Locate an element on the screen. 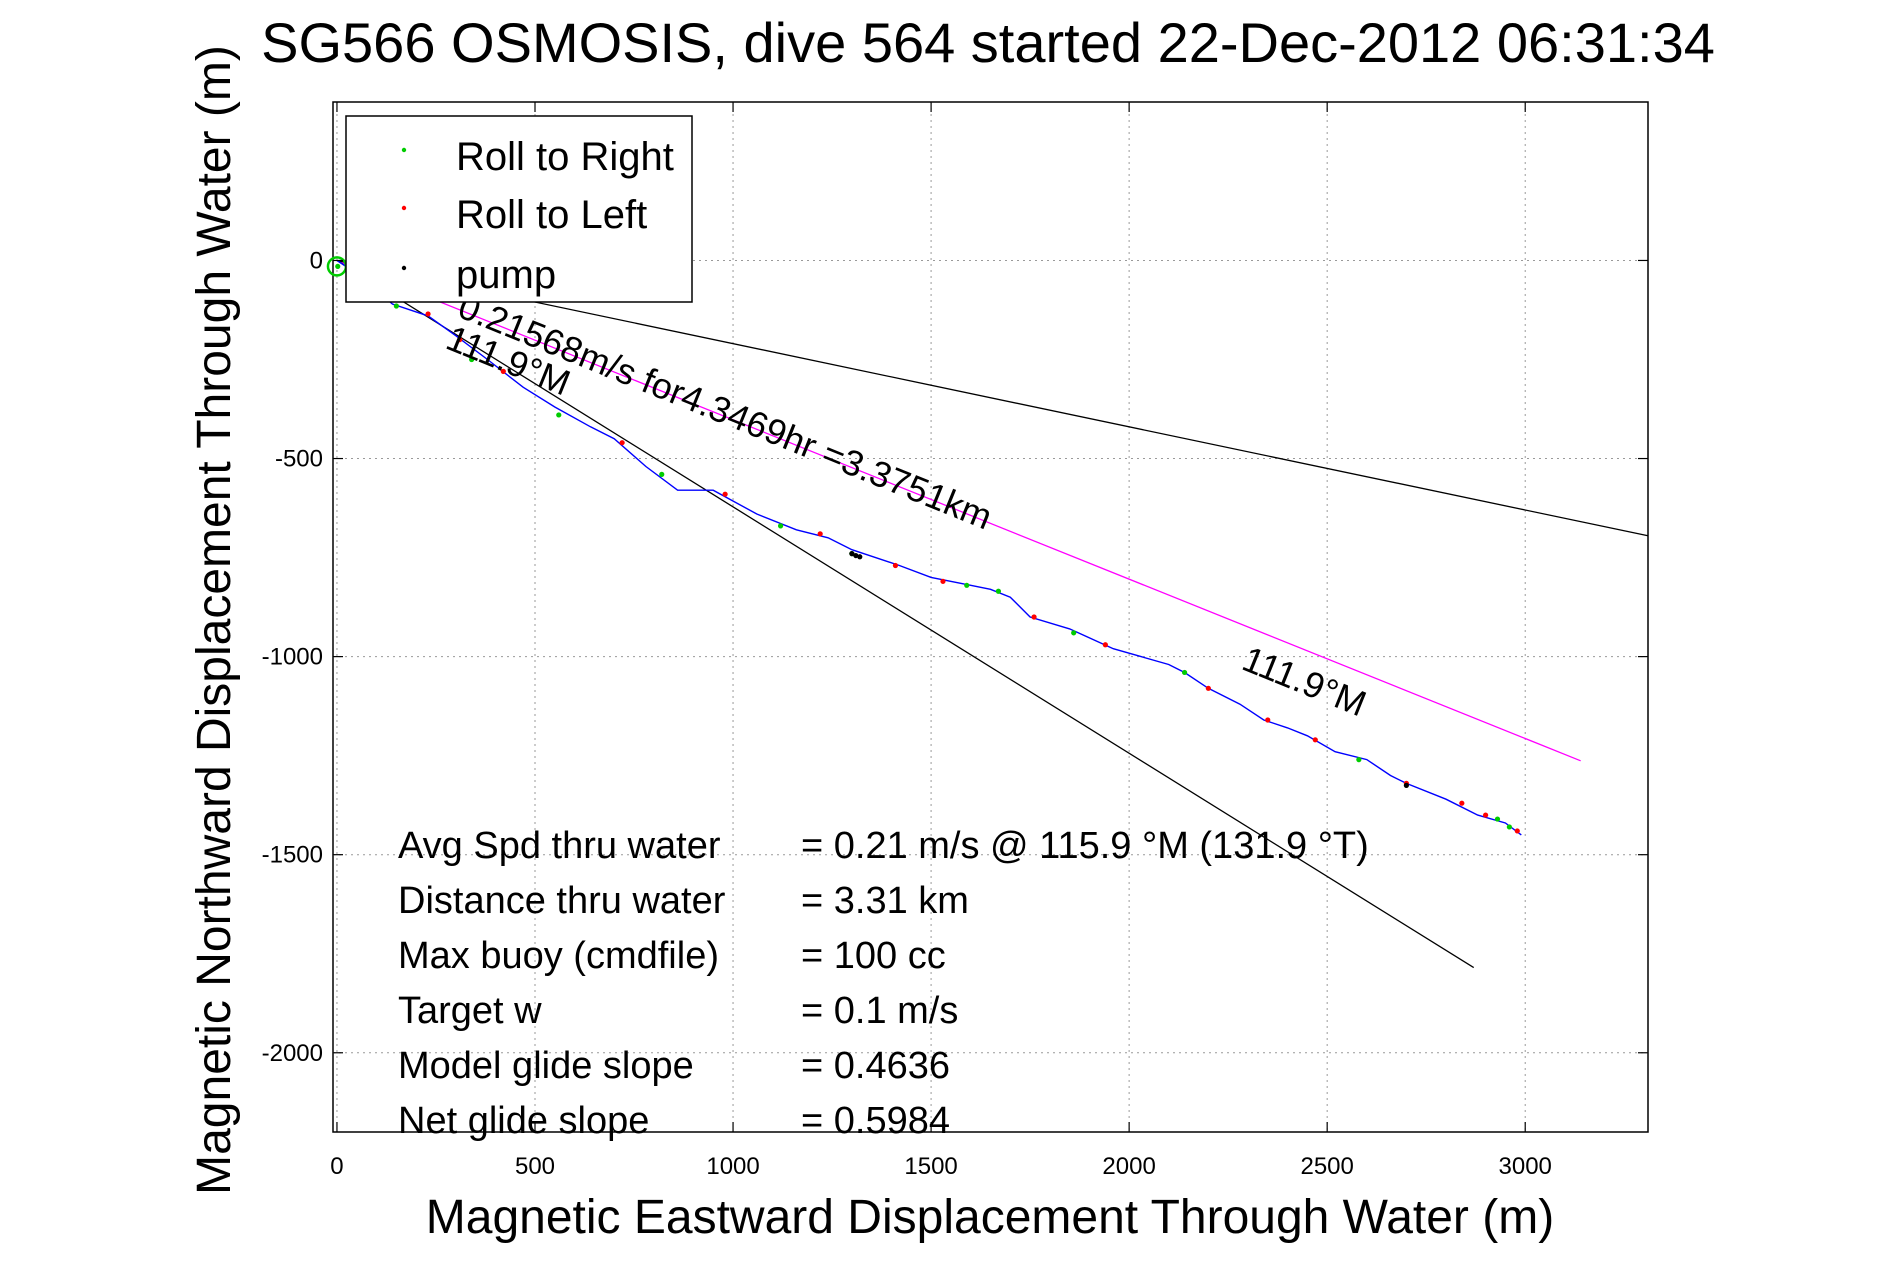  x-tick-label: 1000 is located at coordinates (732, 1166).